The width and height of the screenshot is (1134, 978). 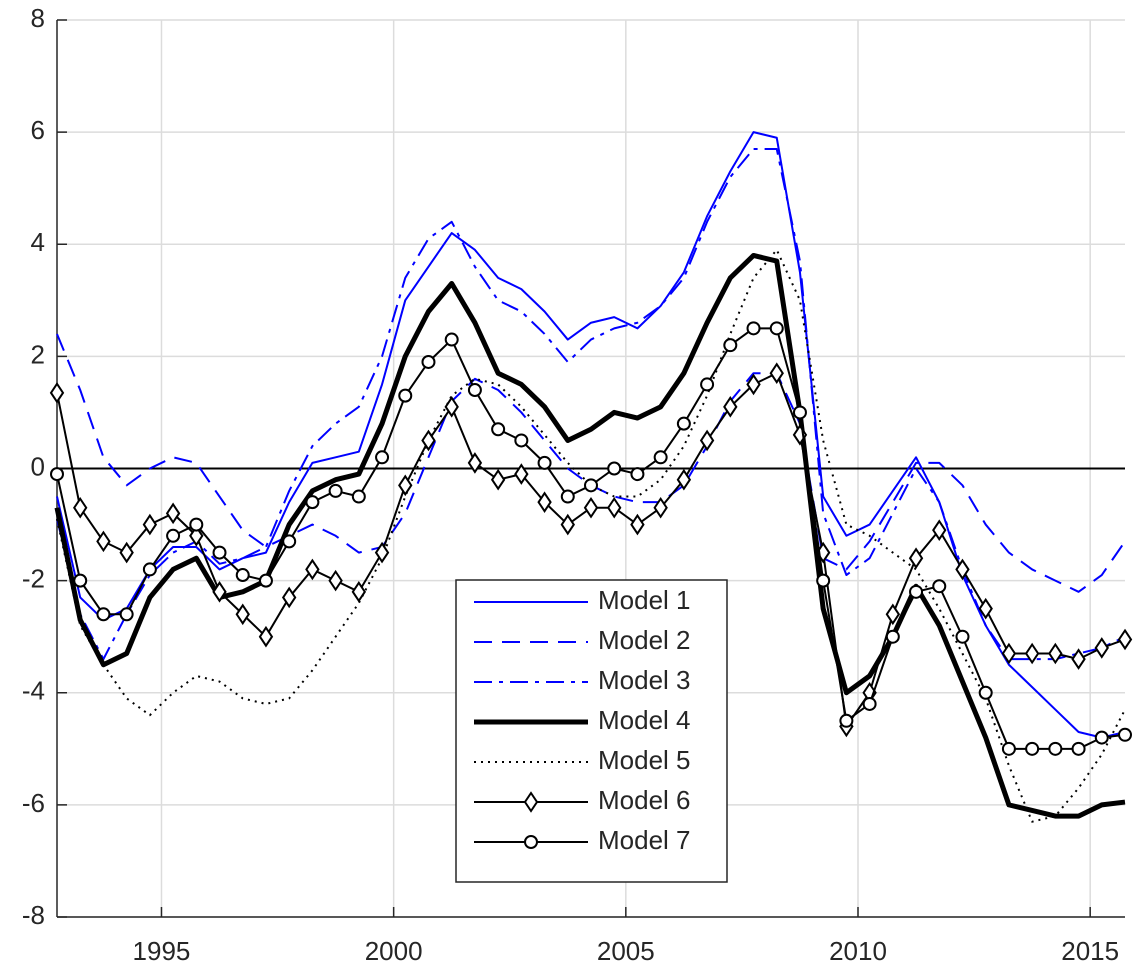 What do you see at coordinates (644, 800) in the screenshot?
I see `legend-label: Model 6` at bounding box center [644, 800].